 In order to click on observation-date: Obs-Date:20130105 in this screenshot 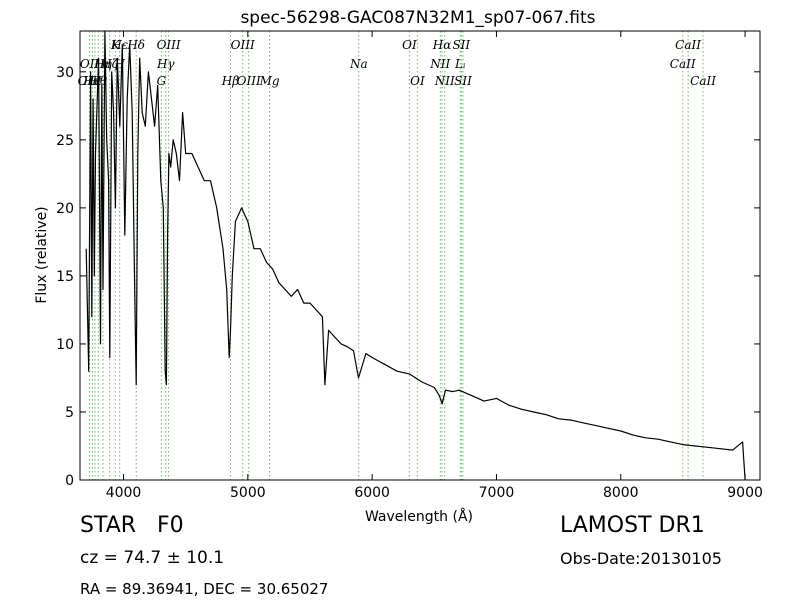, I will do `click(641, 558)`.